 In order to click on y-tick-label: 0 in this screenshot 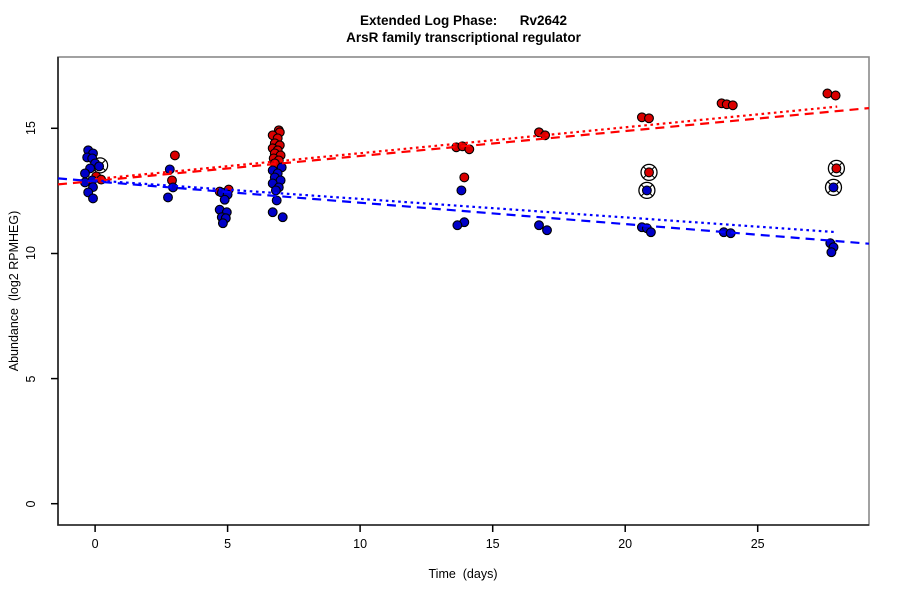, I will do `click(31, 504)`.